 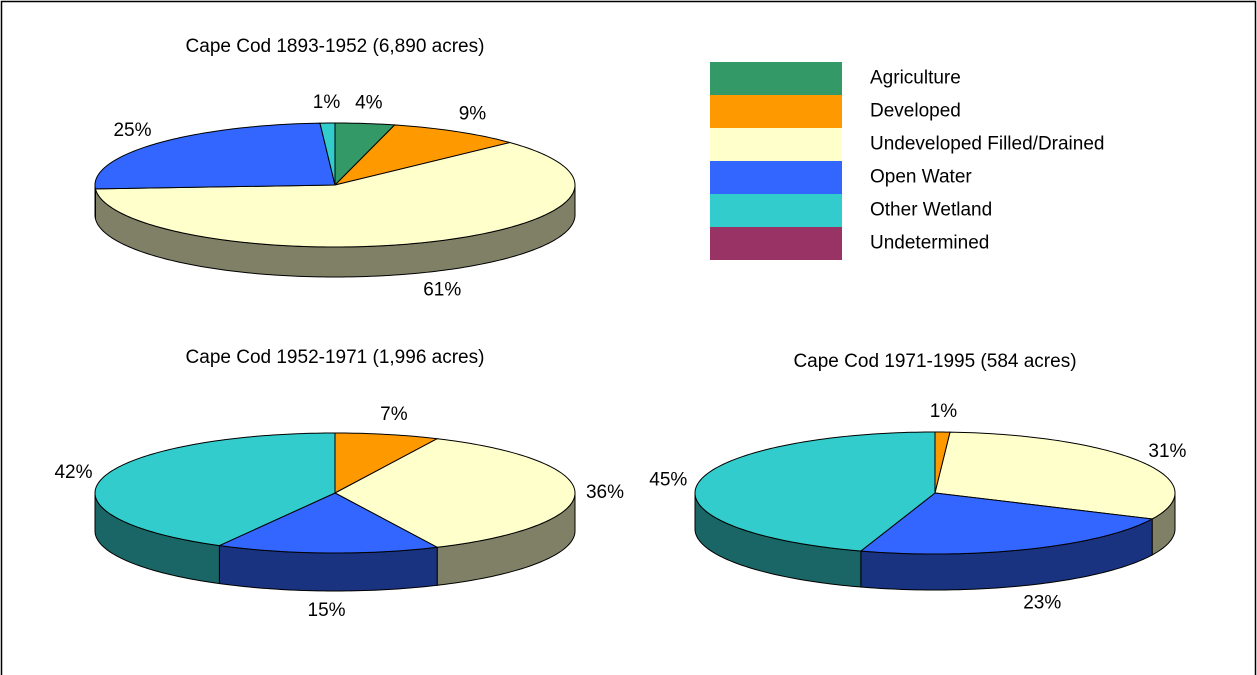 I want to click on data-label: 42%, so click(x=73, y=472).